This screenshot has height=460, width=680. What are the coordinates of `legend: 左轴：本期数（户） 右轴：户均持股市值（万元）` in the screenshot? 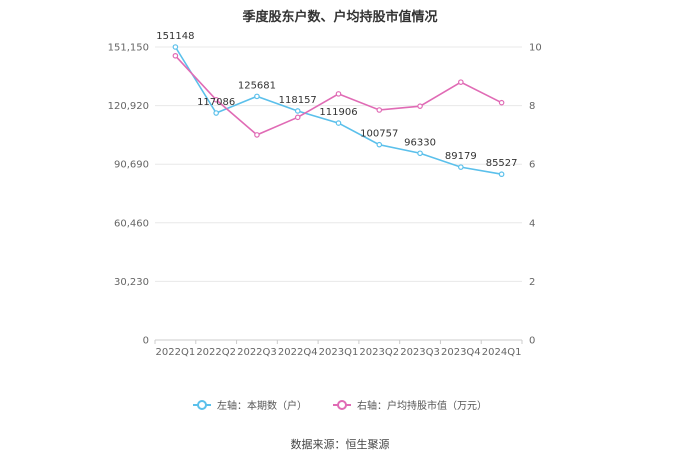 It's located at (340, 404).